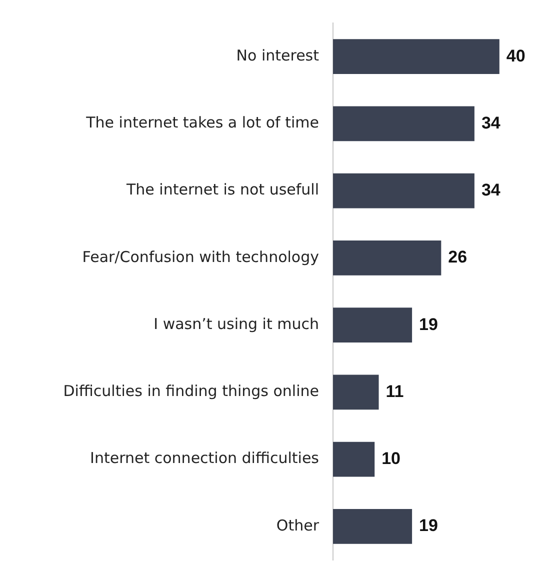  What do you see at coordinates (395, 391) in the screenshot?
I see `data-label: 11` at bounding box center [395, 391].